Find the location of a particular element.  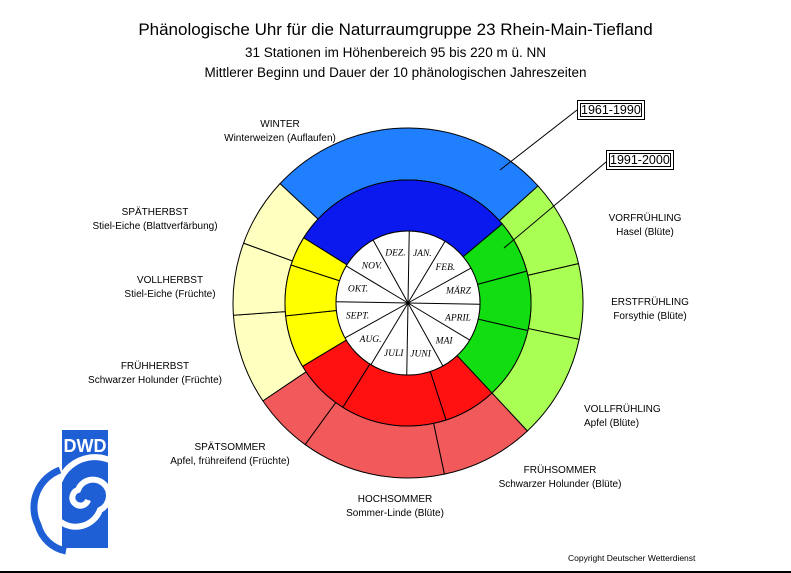

season-spaetherbst: SPÄTHERBST Stiel-Eiche (Blattverfärbung) is located at coordinates (155, 220).